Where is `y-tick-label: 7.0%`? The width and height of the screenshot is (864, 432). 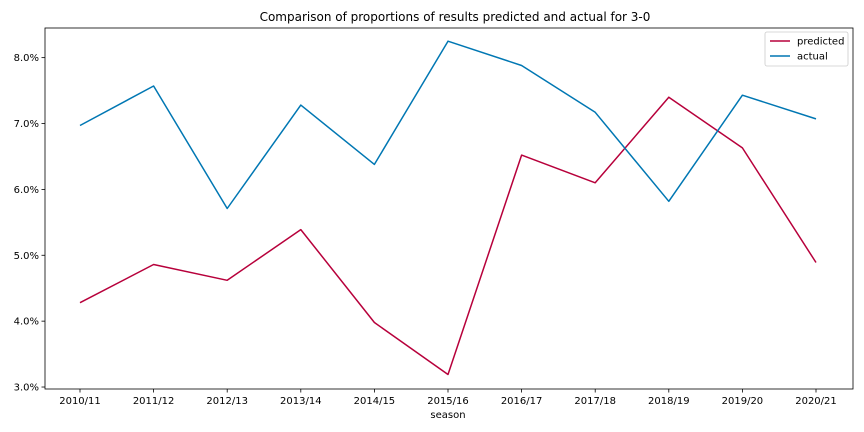 y-tick-label: 7.0% is located at coordinates (26, 124).